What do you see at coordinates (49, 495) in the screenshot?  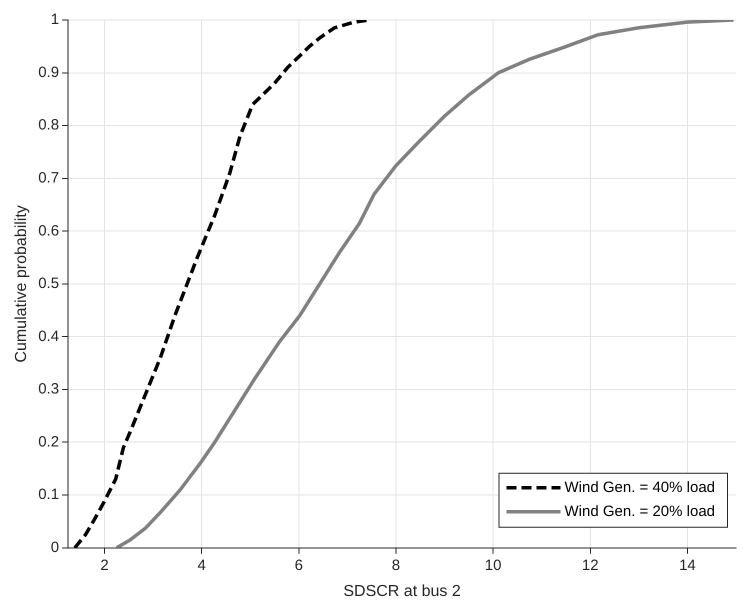 I see `y-tick-label: 0.1` at bounding box center [49, 495].